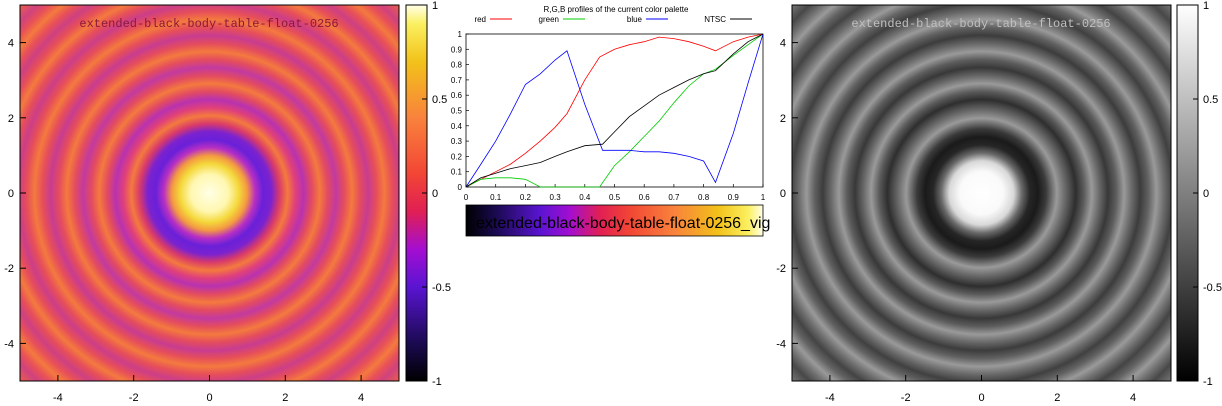  I want to click on left-x-tick-label: 2, so click(285, 398).